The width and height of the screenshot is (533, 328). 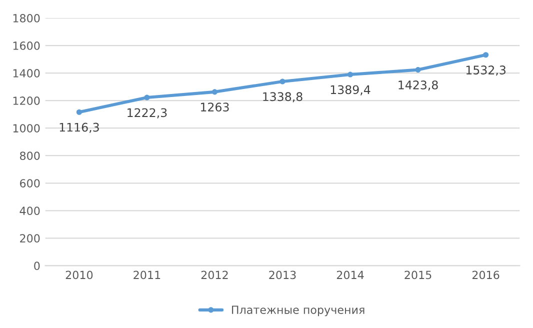 I want to click on x-tick-label: 2015, so click(x=418, y=275).